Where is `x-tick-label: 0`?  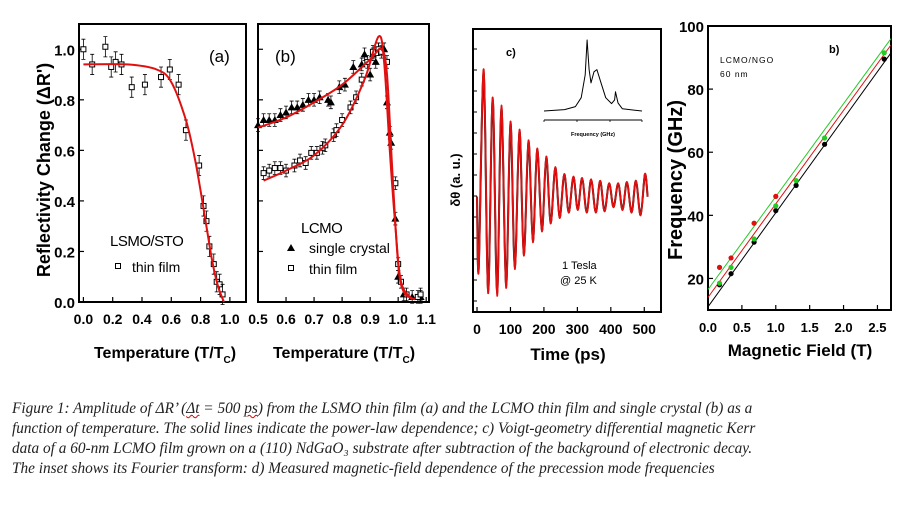
x-tick-label: 0 is located at coordinates (477, 329).